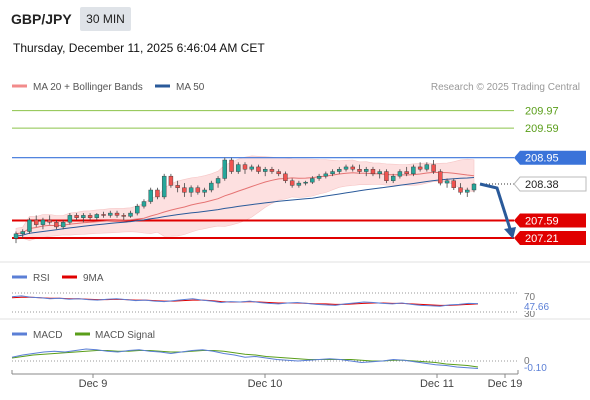 This screenshot has height=400, width=590. What do you see at coordinates (88, 87) in the screenshot?
I see `ma20-legend-label: MA 20 + Bollinger Bands` at bounding box center [88, 87].